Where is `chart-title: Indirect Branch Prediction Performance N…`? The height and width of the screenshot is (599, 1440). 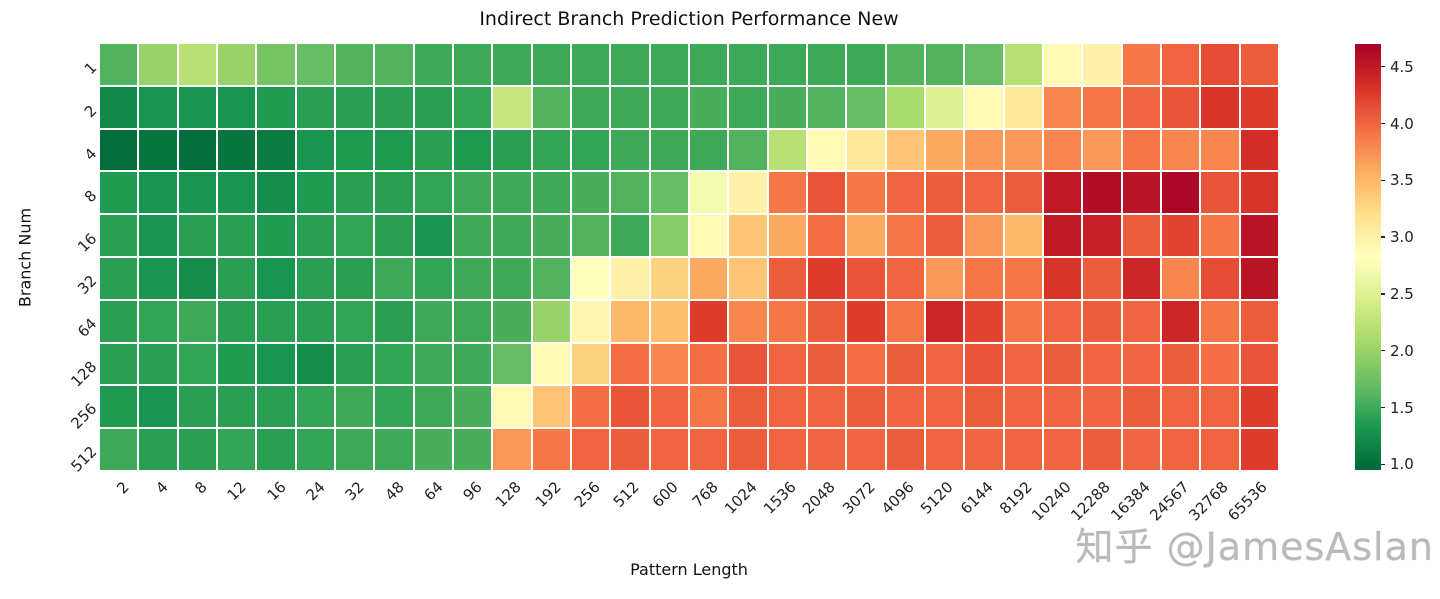
chart-title: Indirect Branch Prediction Performance N… is located at coordinates (689, 19).